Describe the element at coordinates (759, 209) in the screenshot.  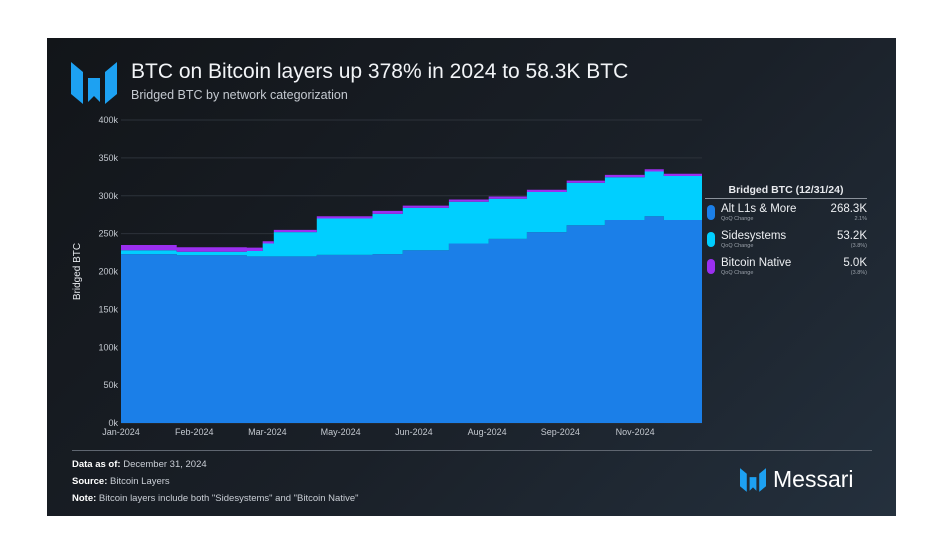
I see `legend-label: Alt L1s & More` at that location.